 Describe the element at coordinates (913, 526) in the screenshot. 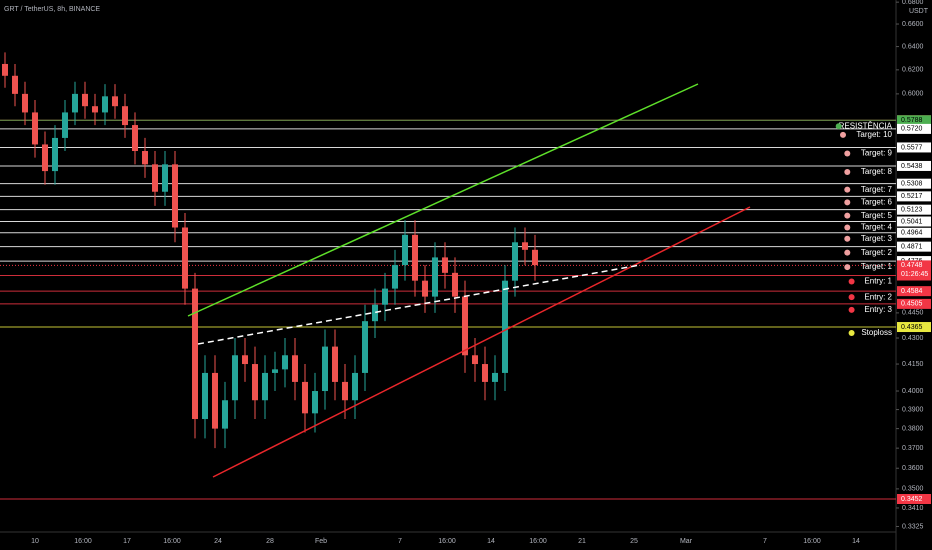

I see `y-tick-label: 0.3325` at that location.